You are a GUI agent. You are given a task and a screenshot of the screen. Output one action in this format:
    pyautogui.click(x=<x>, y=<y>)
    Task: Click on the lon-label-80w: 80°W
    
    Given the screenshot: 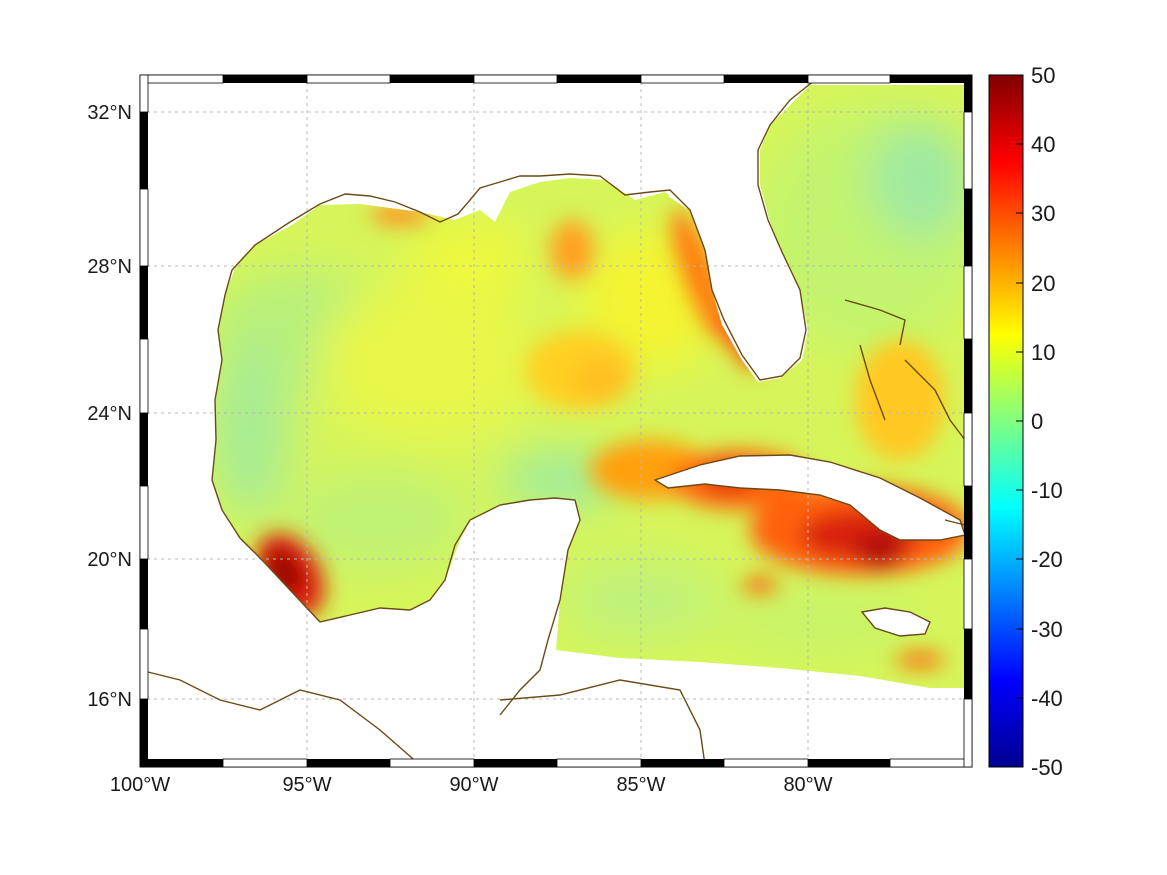 What is the action you would take?
    pyautogui.click(x=807, y=785)
    